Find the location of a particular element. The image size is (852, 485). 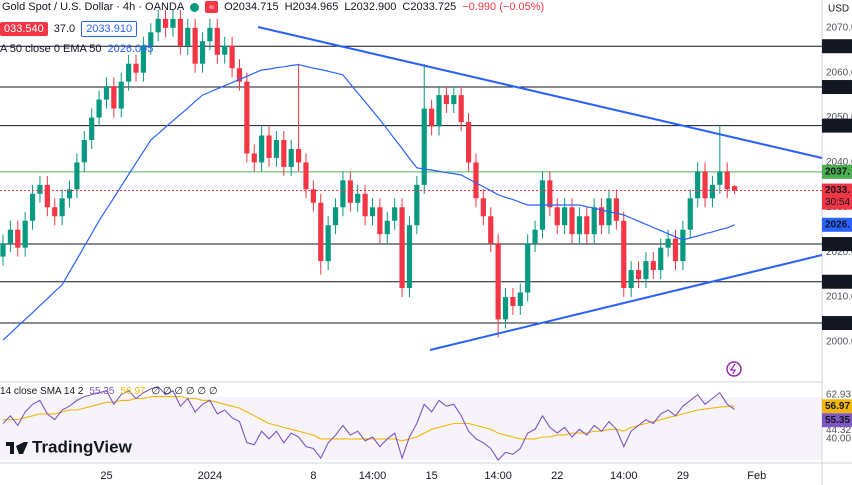

level-label: 2004. is located at coordinates (837, 323).